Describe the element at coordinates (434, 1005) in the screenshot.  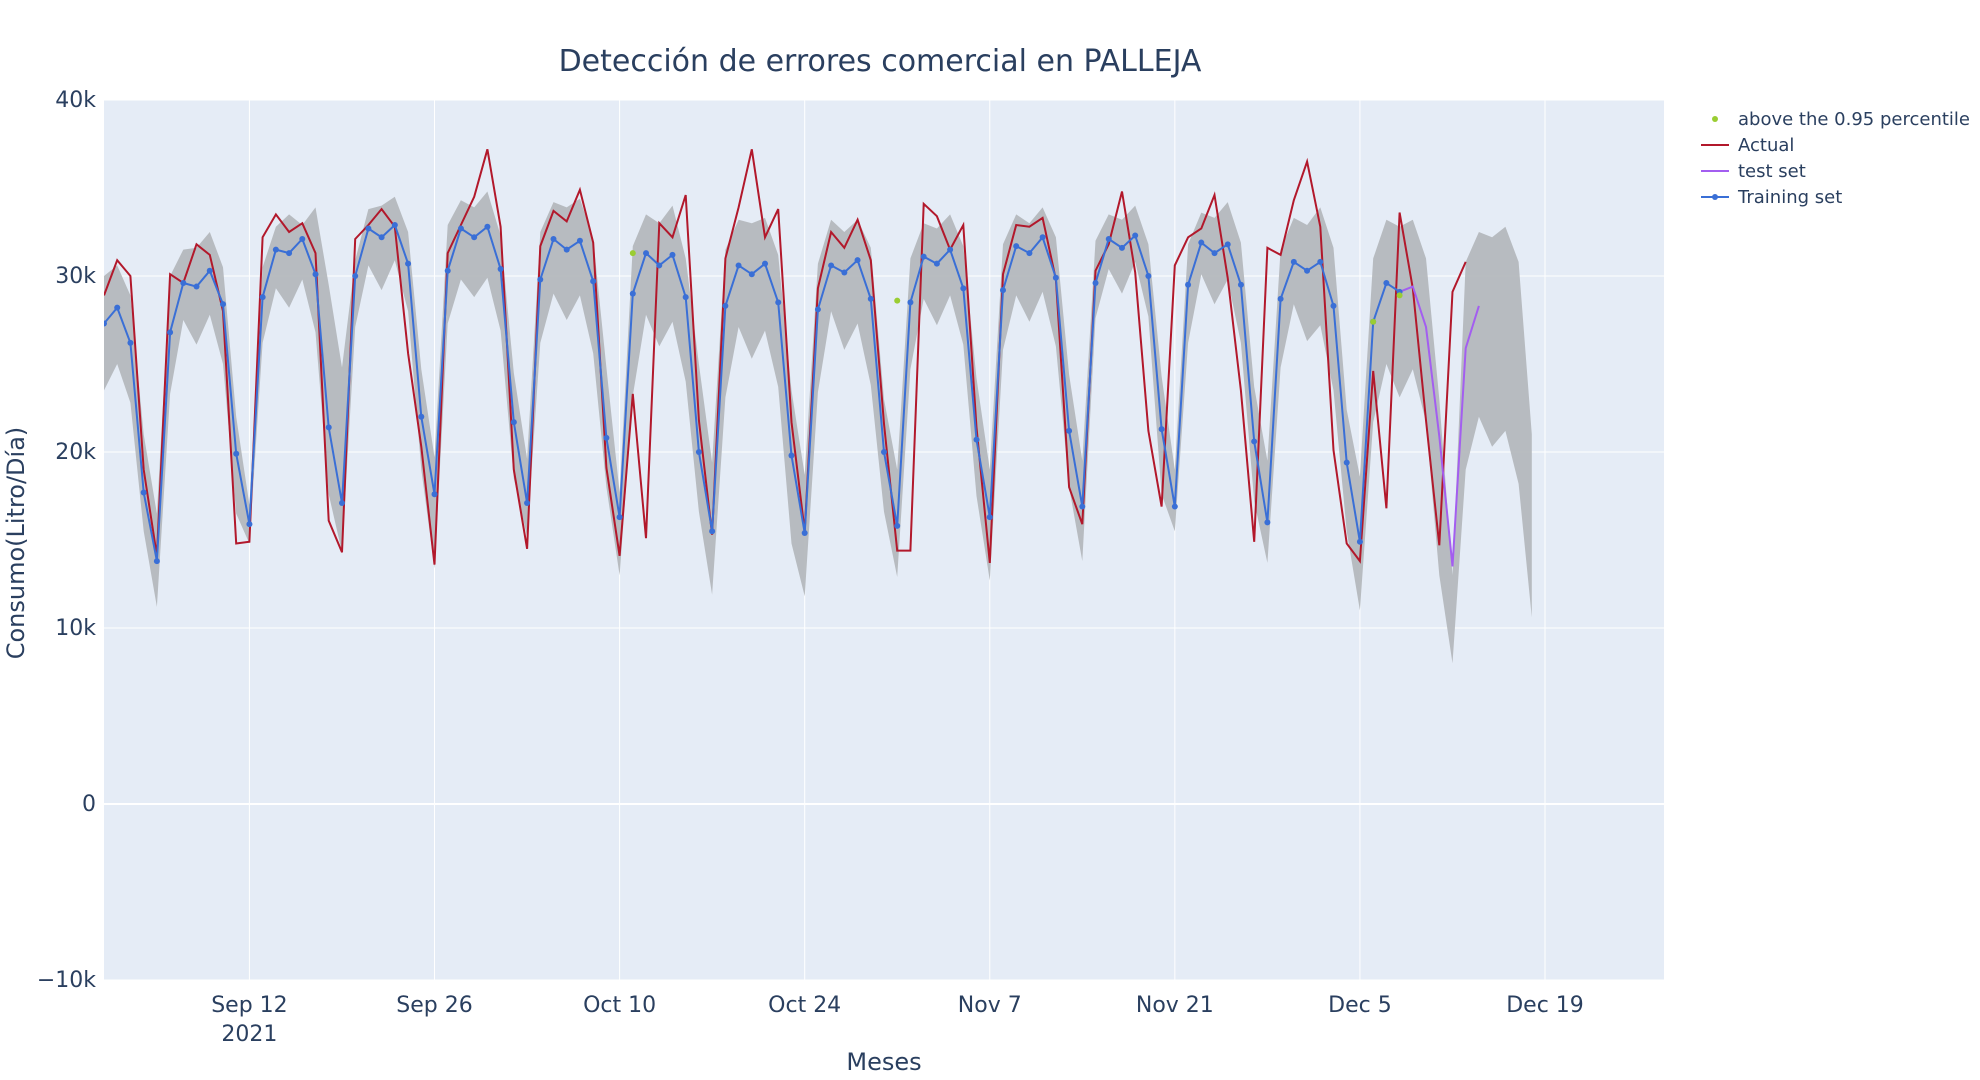
I see `x-tick-label: Sep 26` at that location.